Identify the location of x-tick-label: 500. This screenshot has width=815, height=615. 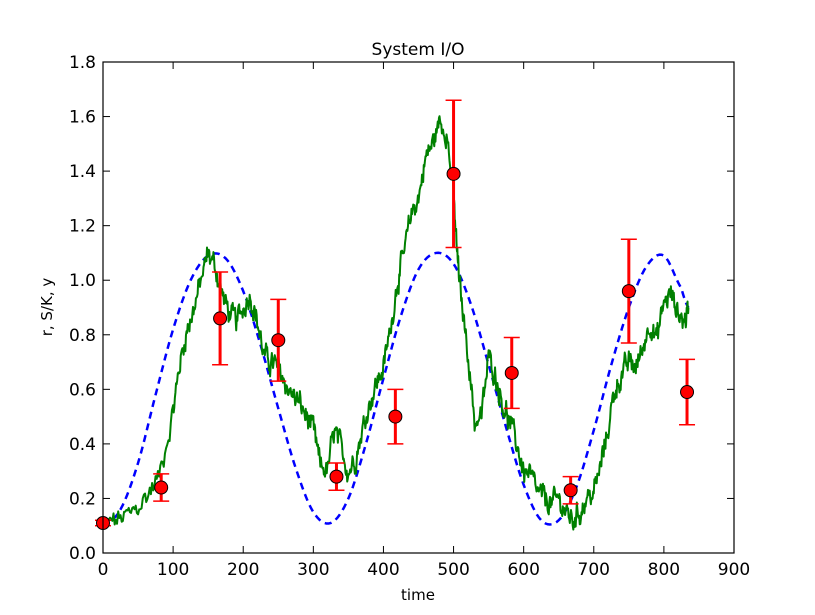
(453, 570).